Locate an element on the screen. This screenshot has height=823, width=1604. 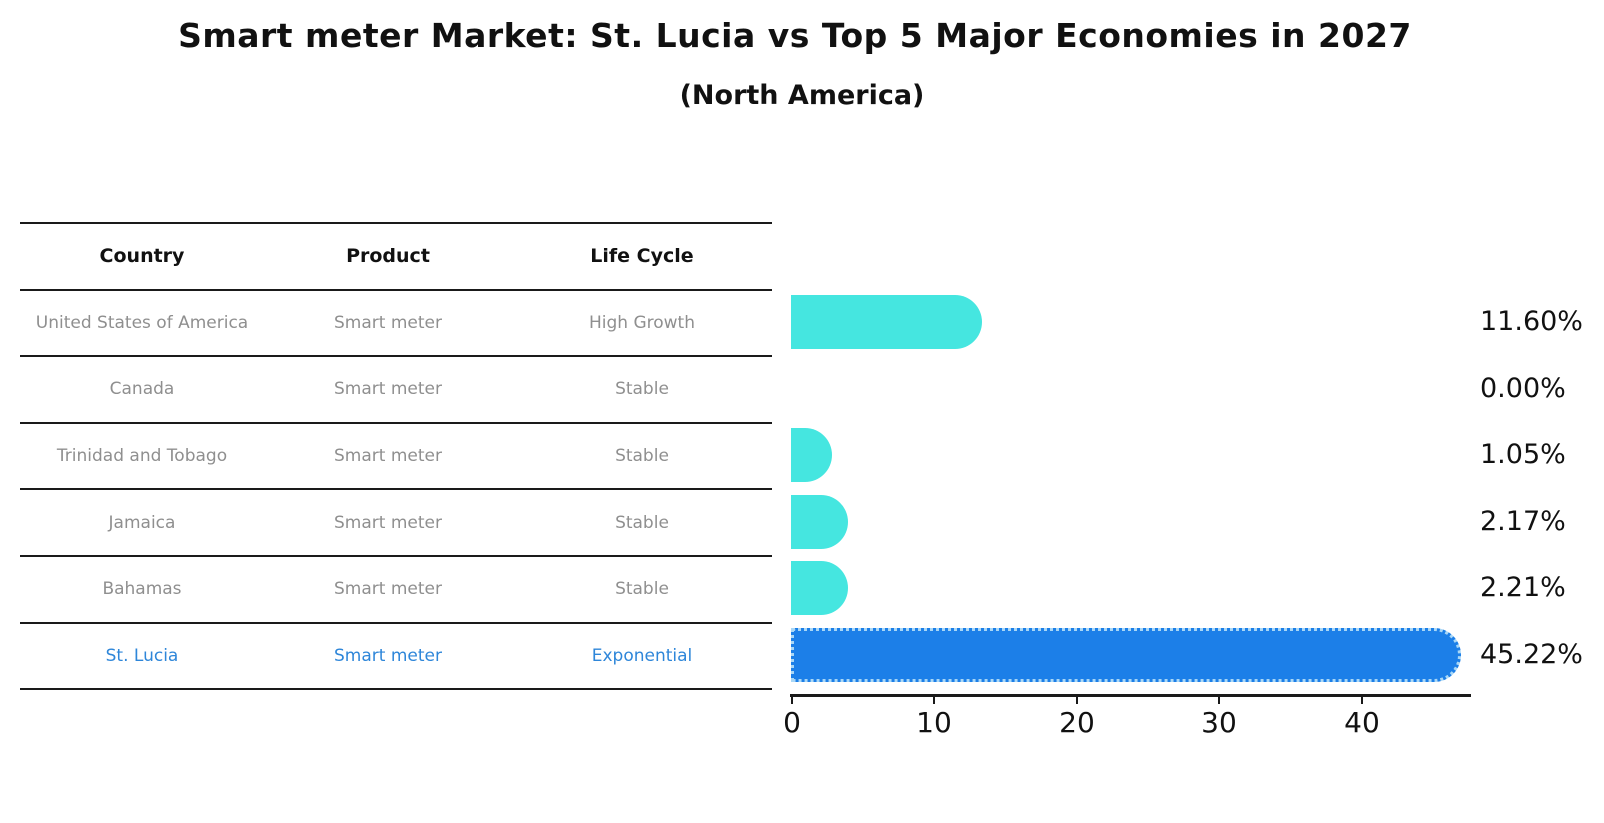
x-axis-line is located at coordinates (1130, 695).